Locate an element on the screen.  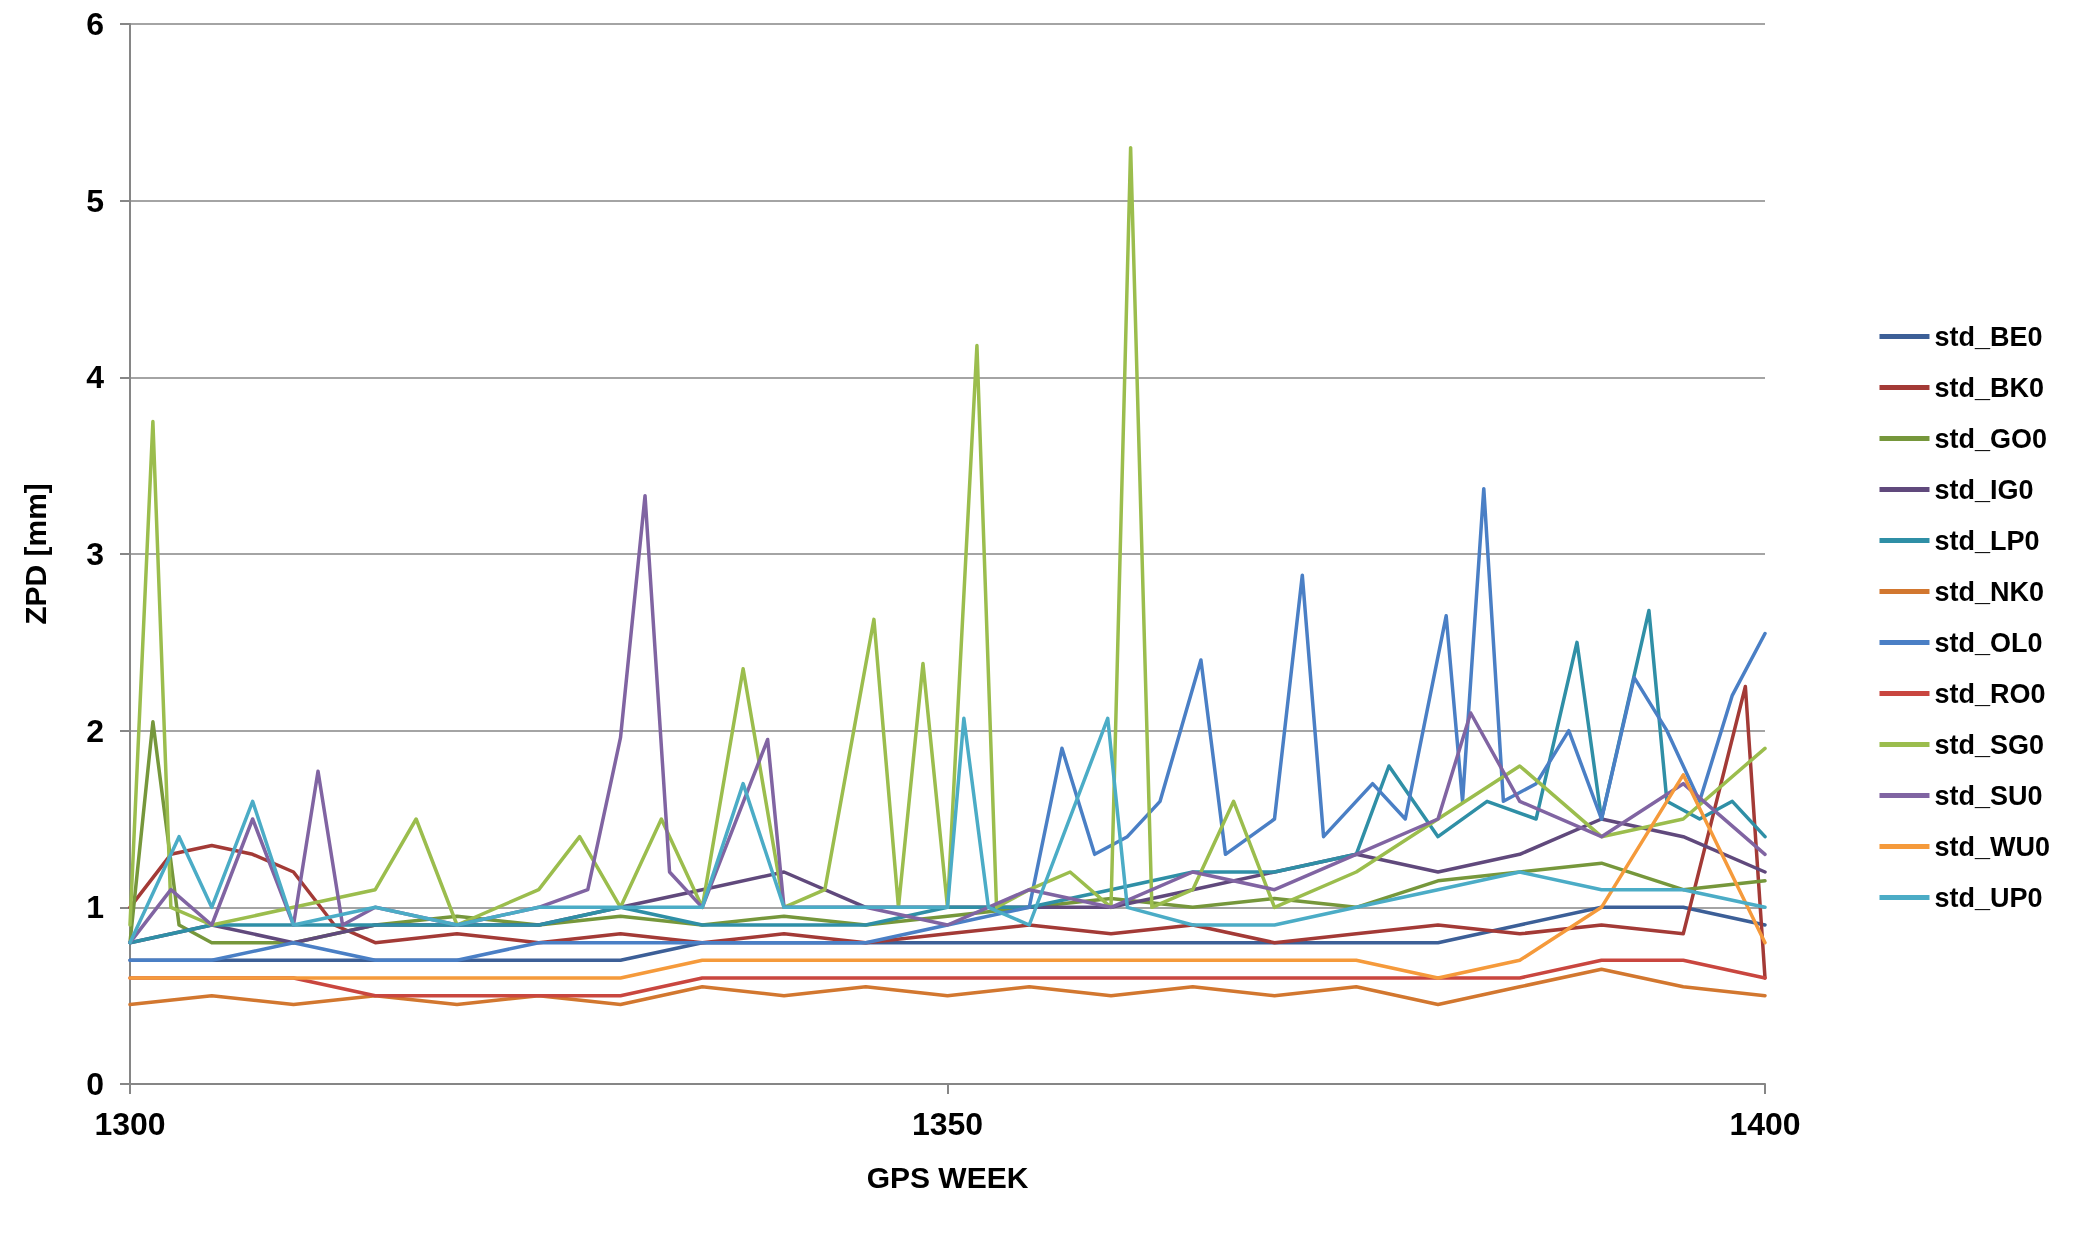
x-axis-title: GPS WEEK is located at coordinates (947, 1177).